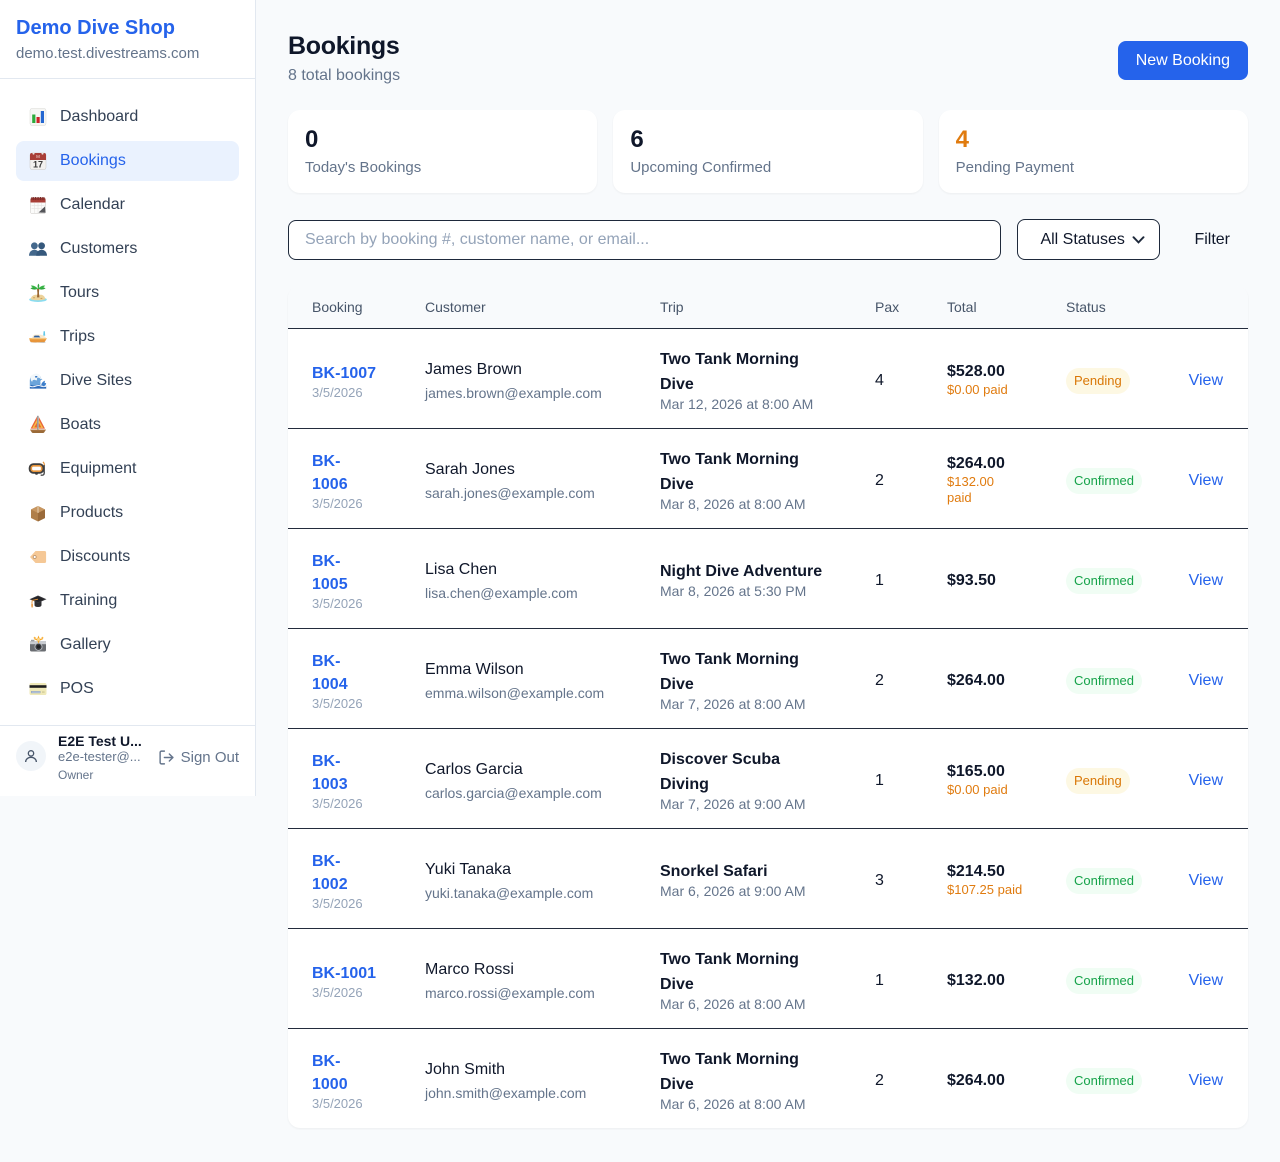 The image size is (1280, 1162). I want to click on svg-text: 17, so click(38, 165).